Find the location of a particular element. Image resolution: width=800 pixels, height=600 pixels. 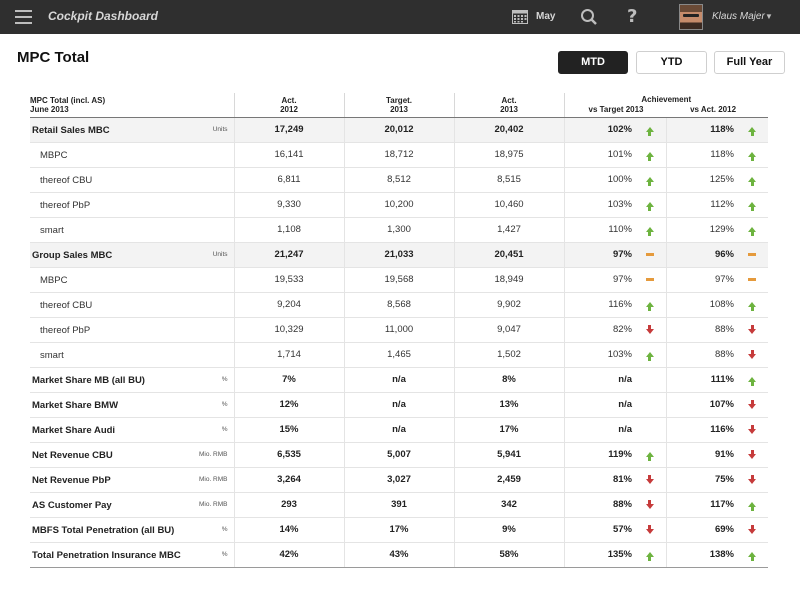

header-col1-line1: Act. is located at coordinates (289, 100).